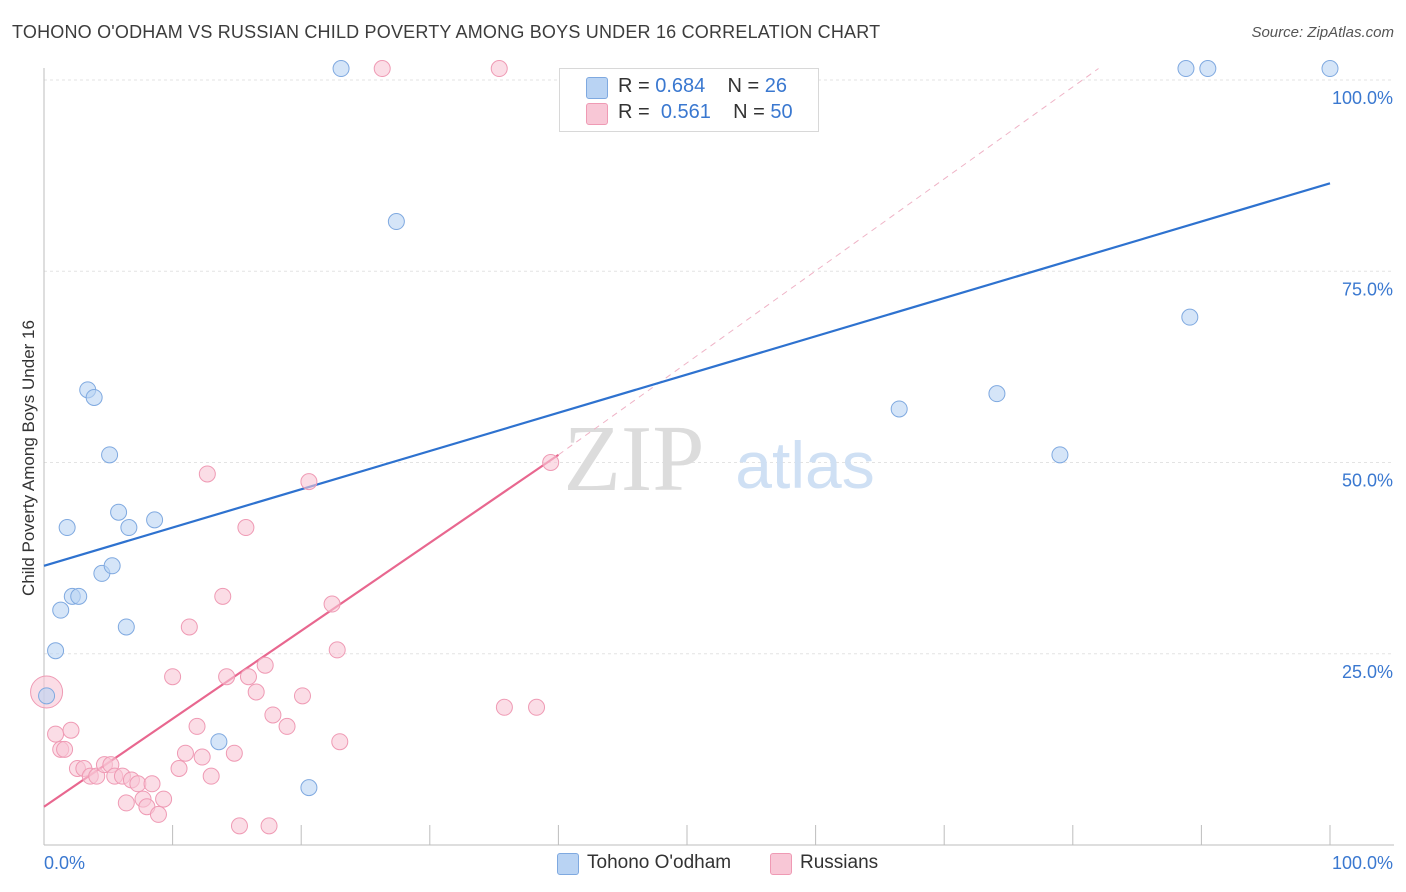 This screenshot has height=892, width=1406. Describe the element at coordinates (1322, 32) in the screenshot. I see `source-label: Source: ZipAtlas.com` at that location.